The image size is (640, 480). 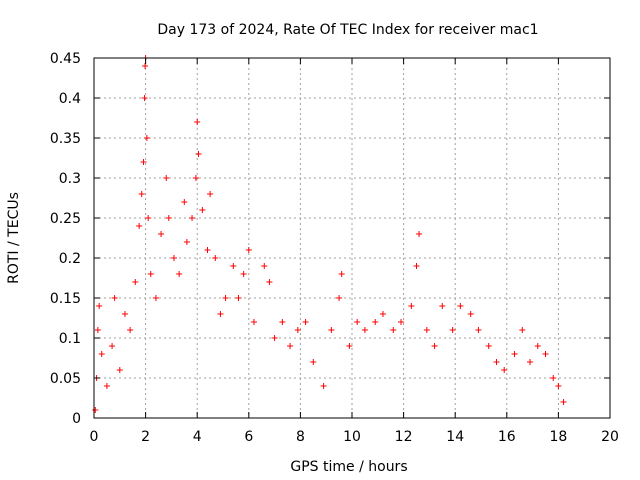 I want to click on y-tick-label: 0.25, so click(x=65, y=219).